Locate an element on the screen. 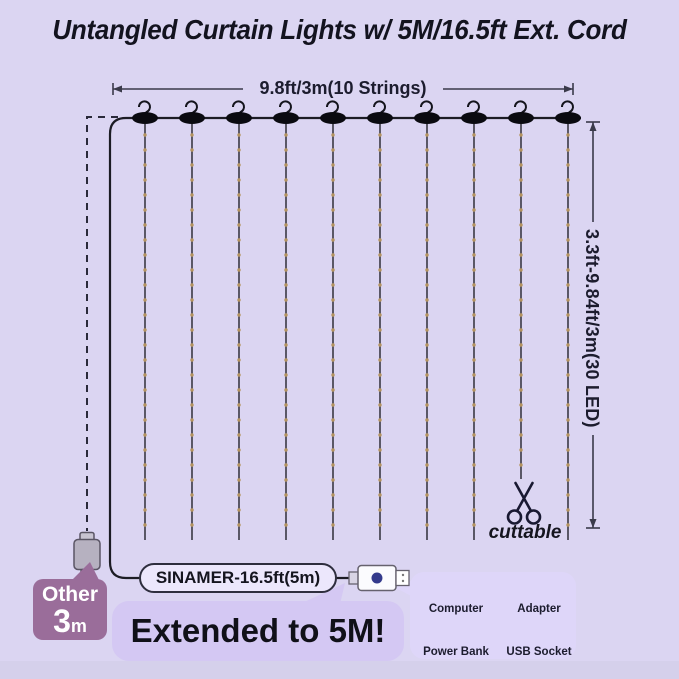 This screenshot has width=679, height=679. extended-length-callout: Extended to 5M! is located at coordinates (258, 631).